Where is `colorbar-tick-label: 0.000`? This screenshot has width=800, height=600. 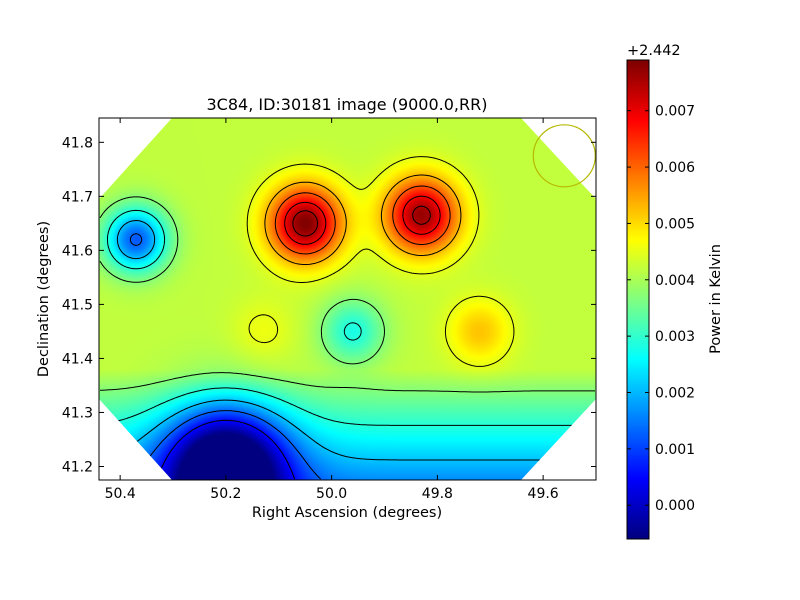
colorbar-tick-label: 0.000 is located at coordinates (675, 506).